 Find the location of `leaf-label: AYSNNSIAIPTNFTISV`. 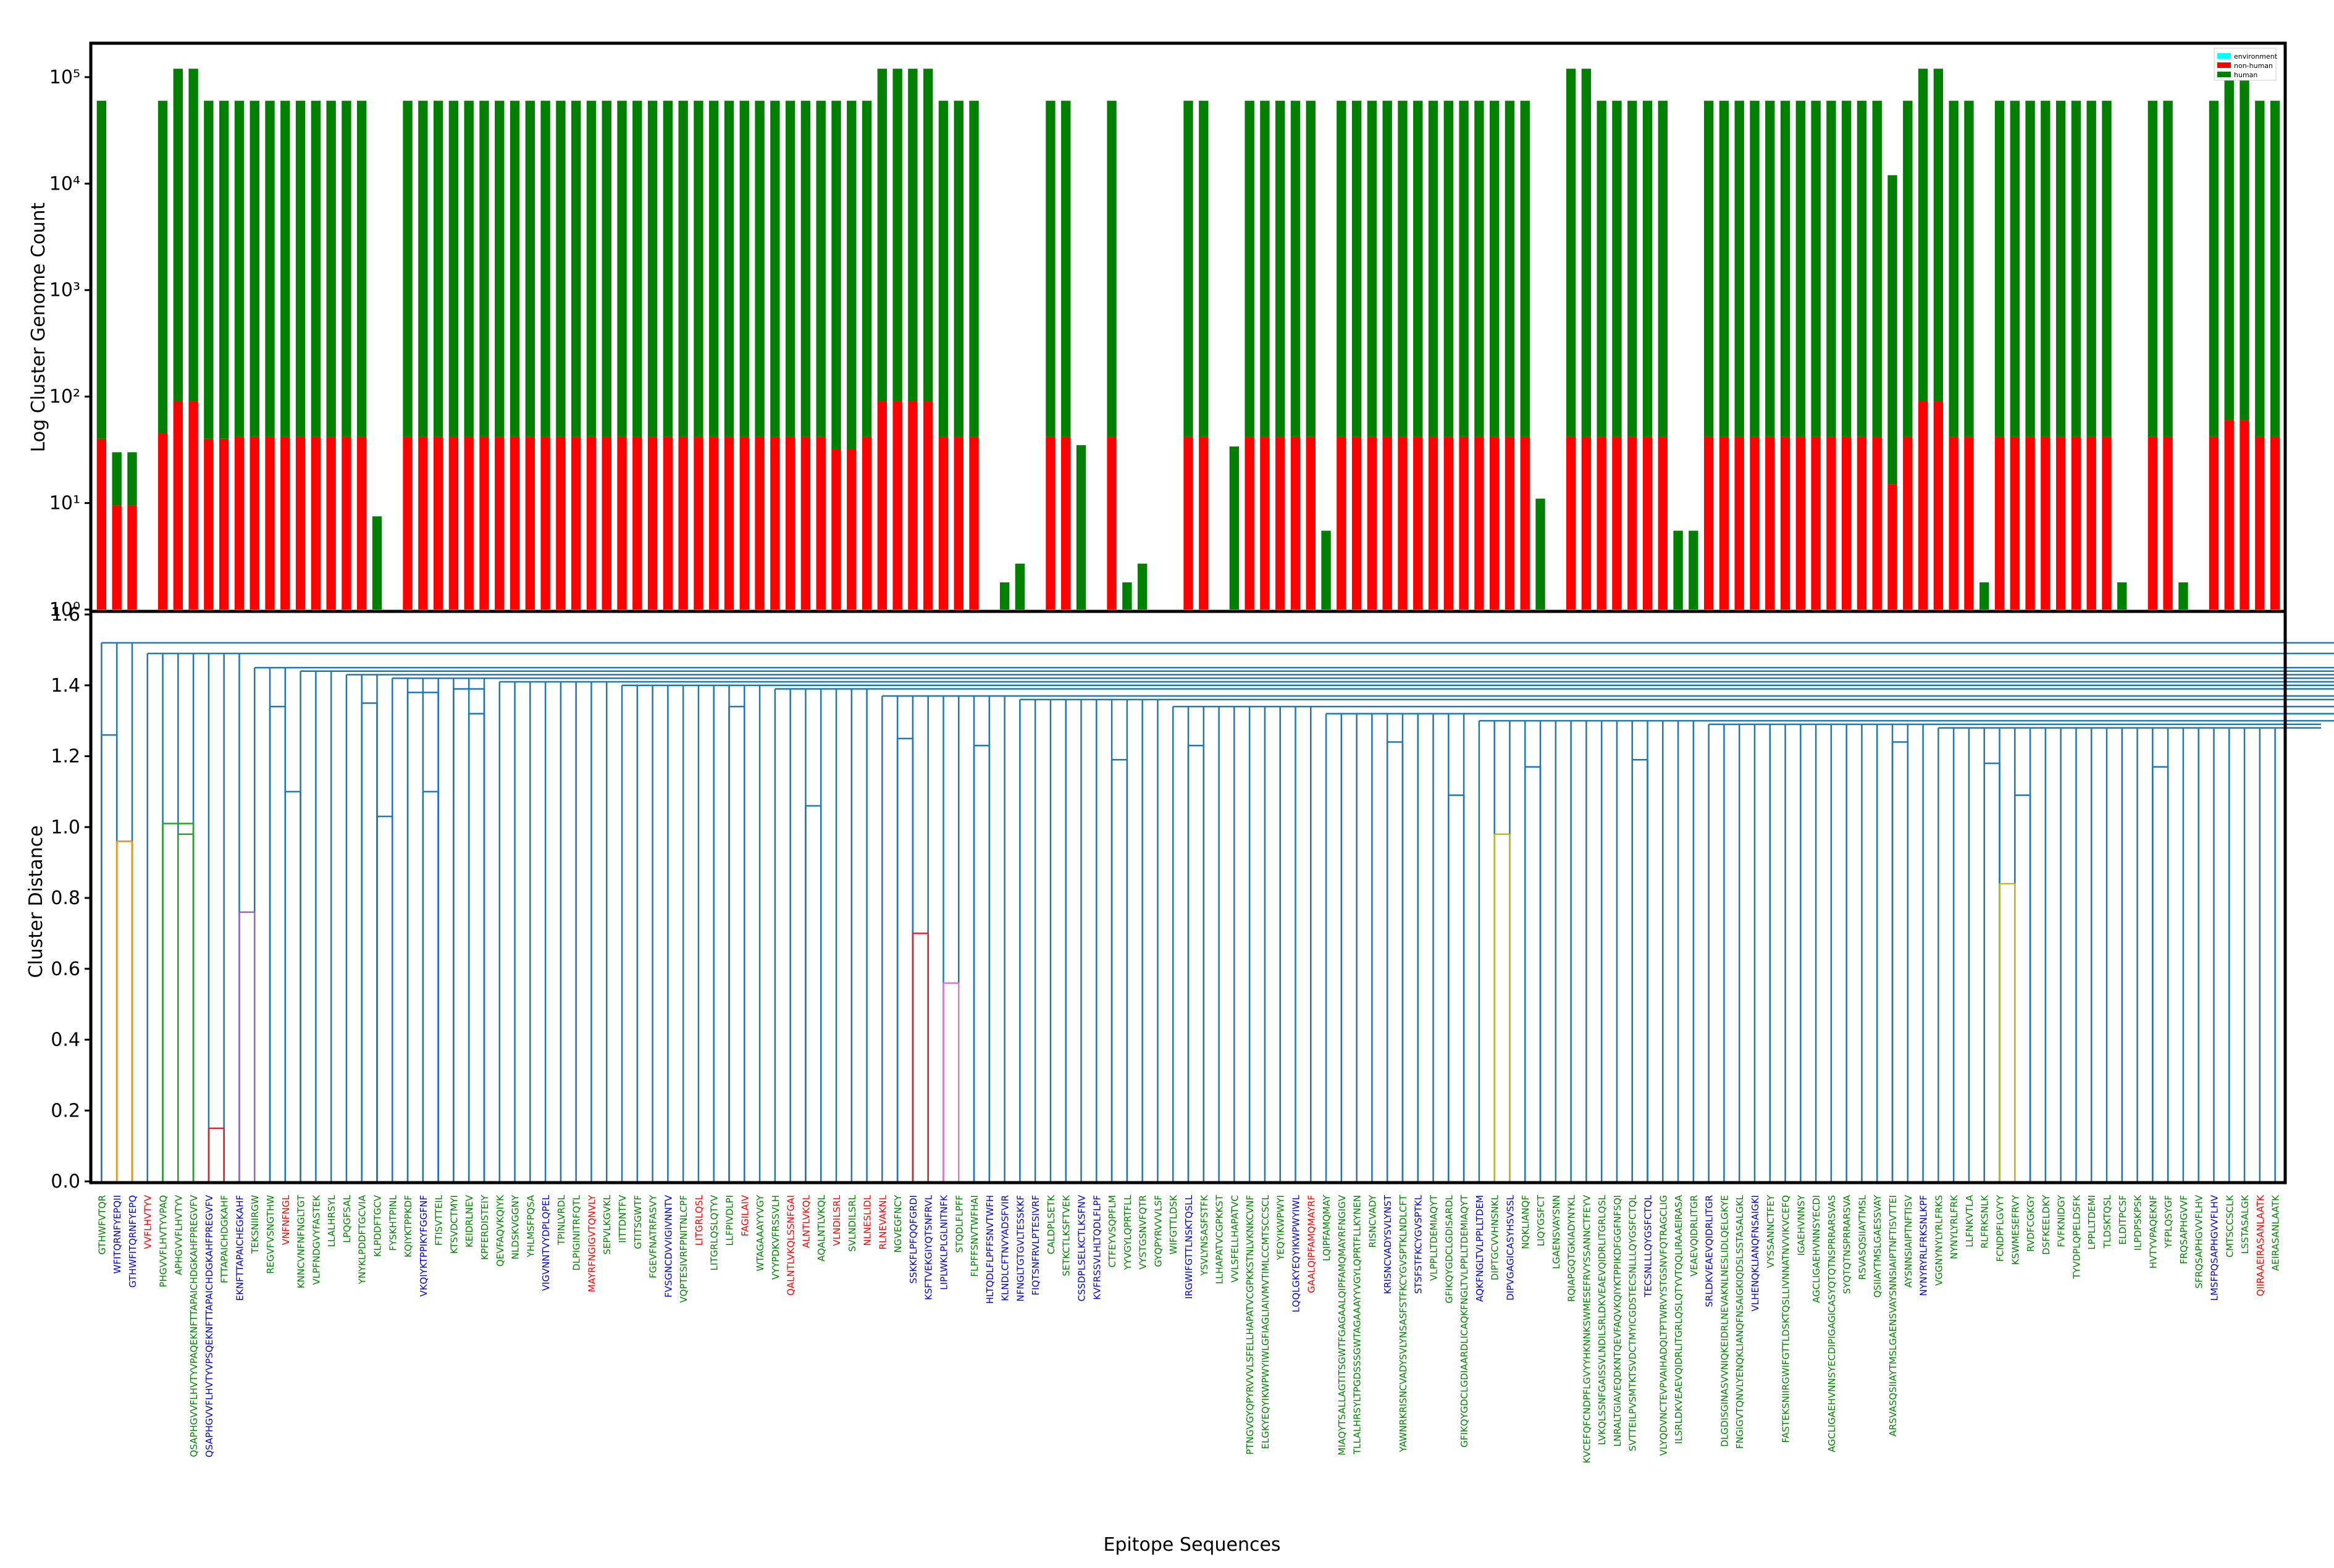

leaf-label: AYSNNSIAIPTNFTISV is located at coordinates (1909, 1241).